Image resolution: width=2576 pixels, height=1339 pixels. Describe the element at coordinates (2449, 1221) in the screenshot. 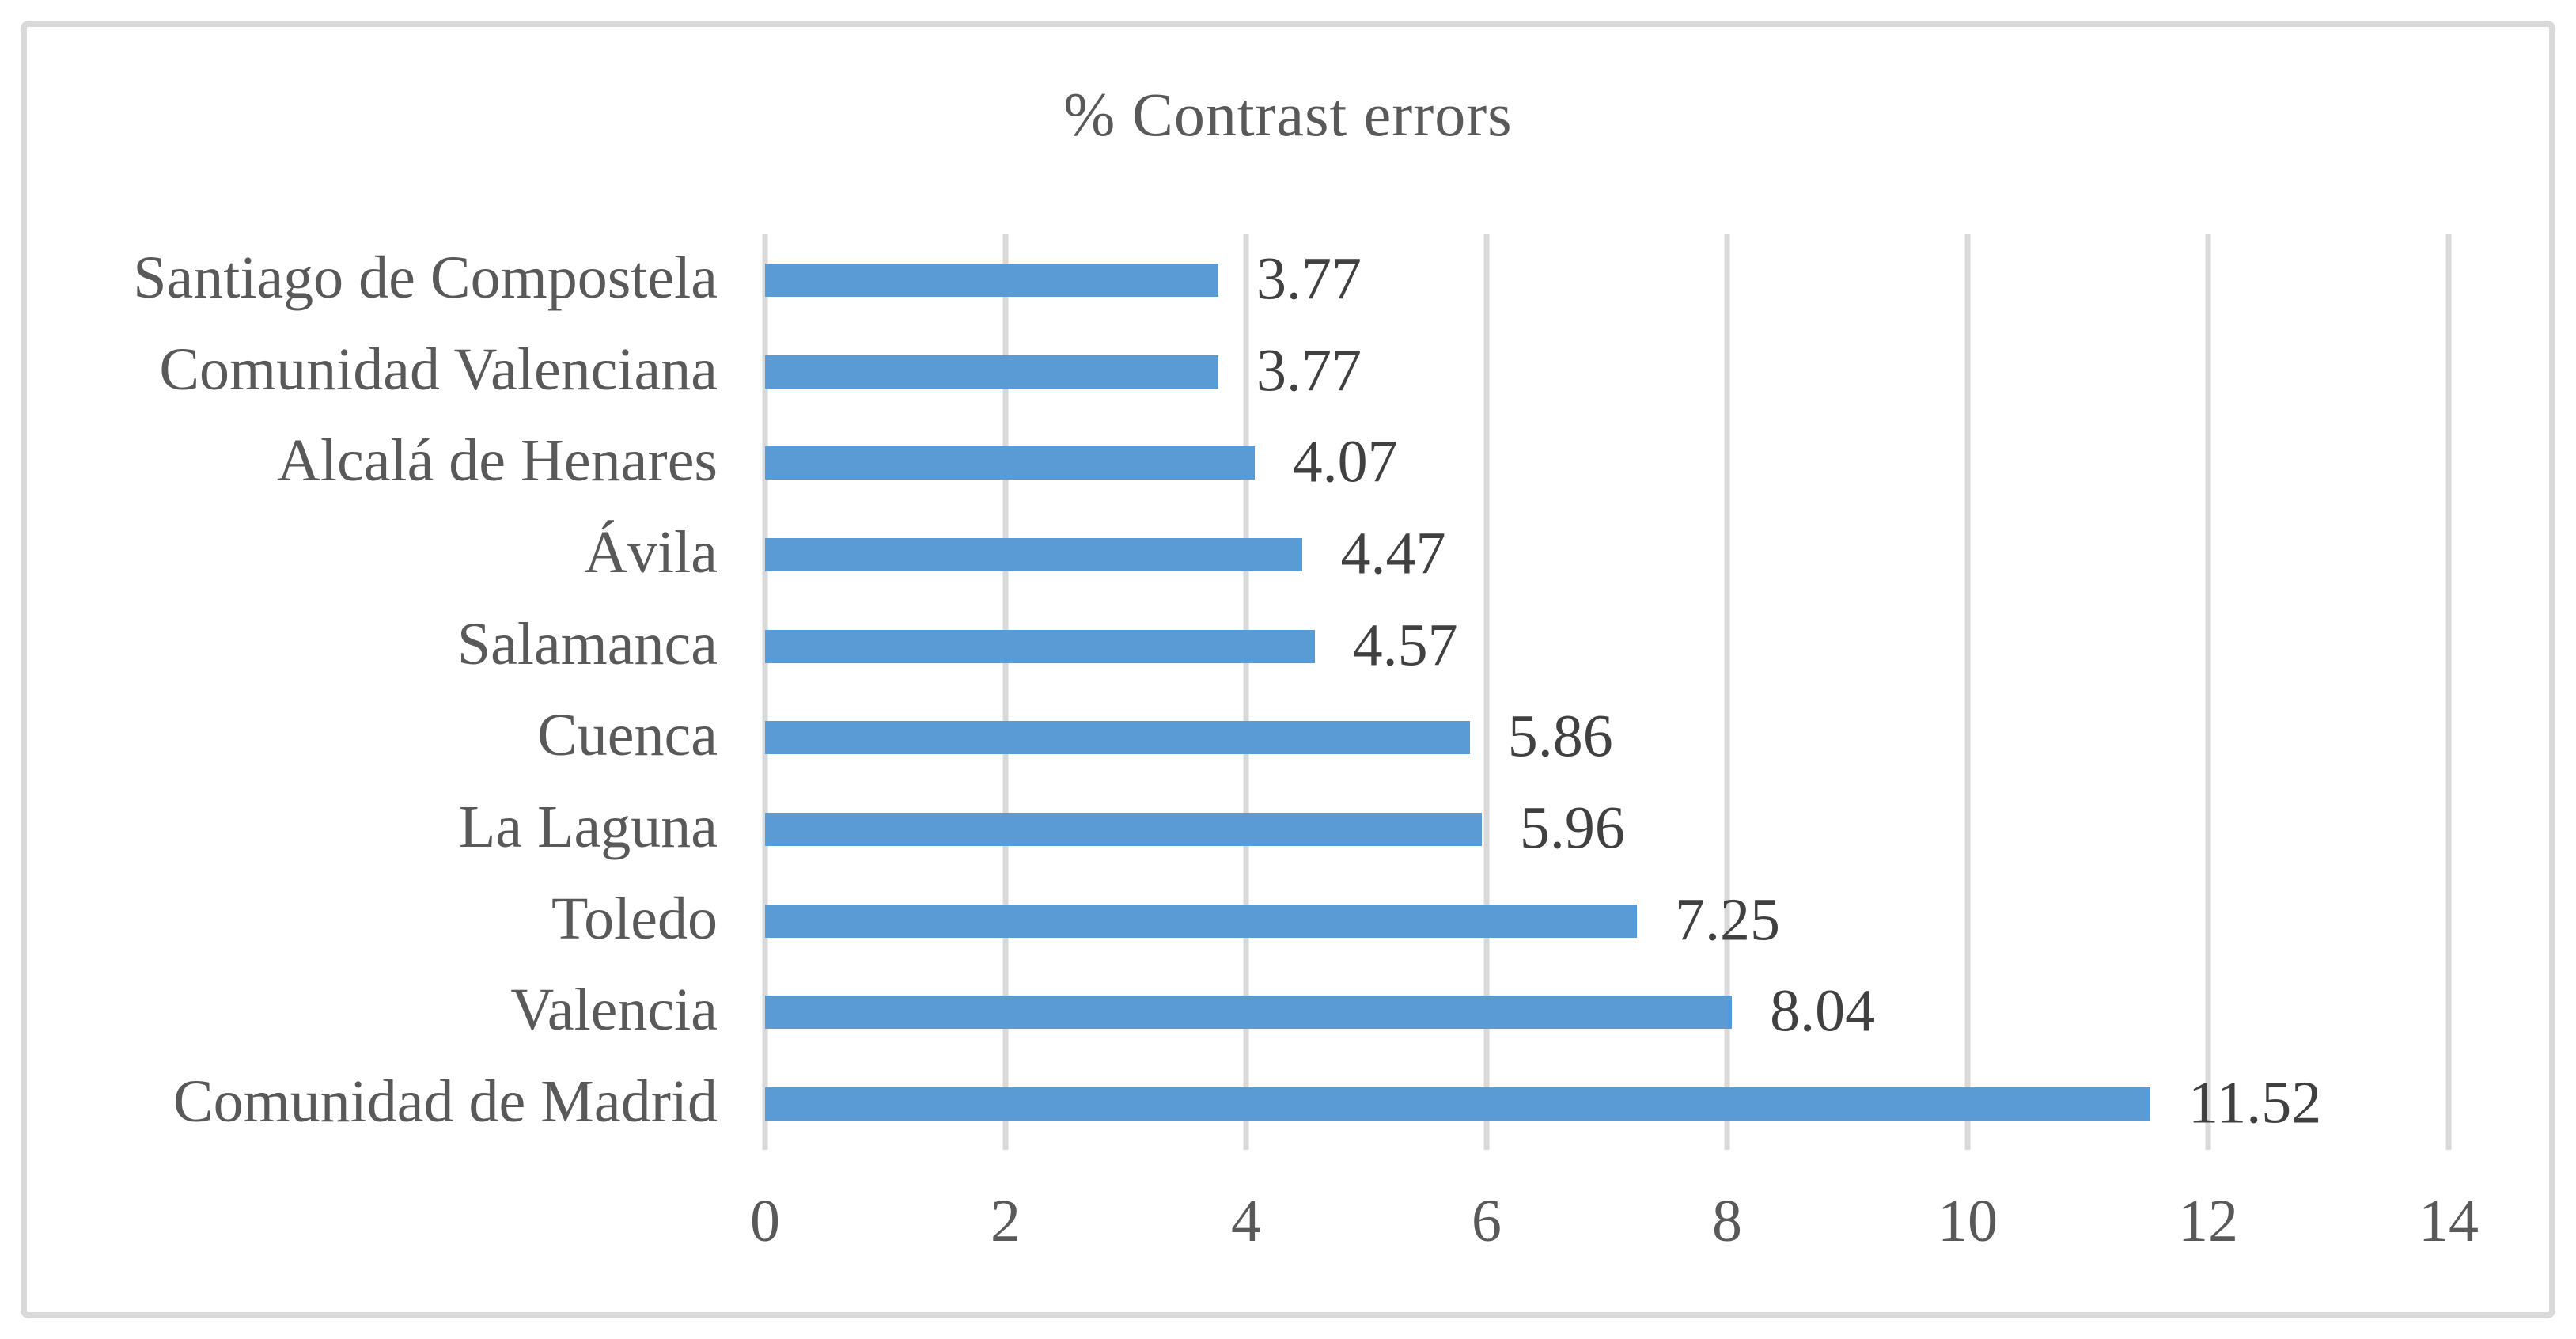

I see `x-tick-label-14: 14` at that location.